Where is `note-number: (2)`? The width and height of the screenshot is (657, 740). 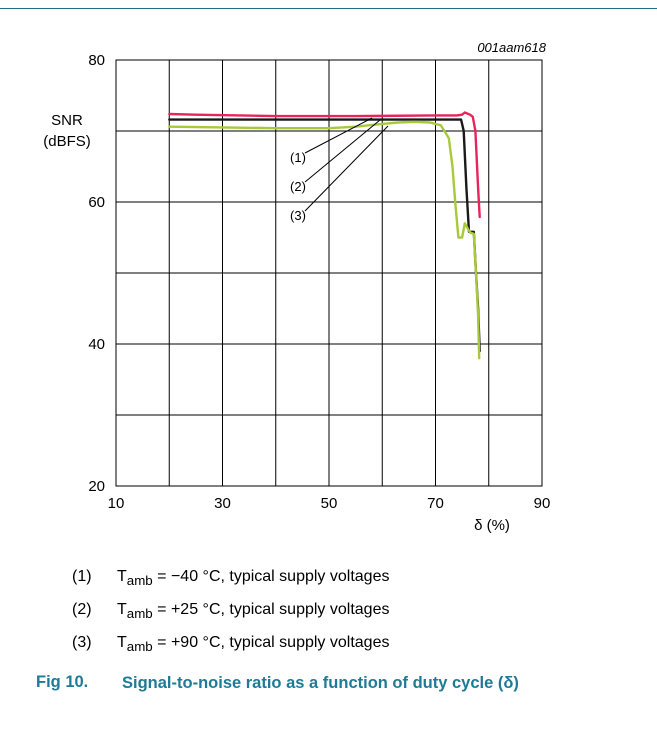 note-number: (2) is located at coordinates (82, 609).